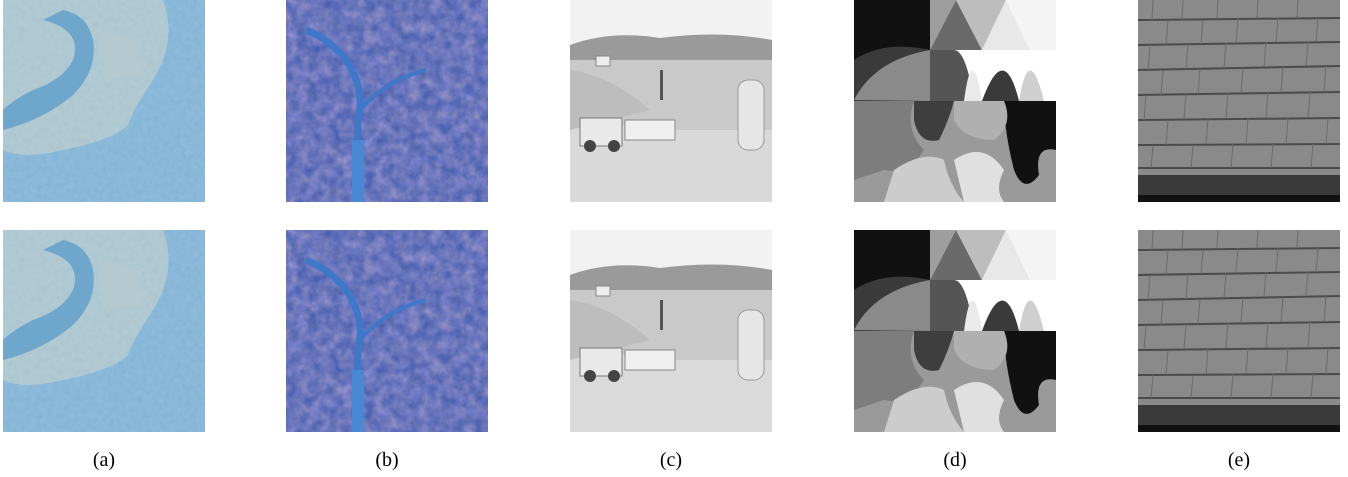 The image size is (1348, 477). What do you see at coordinates (671, 460) in the screenshot?
I see `caption-c: (c)` at bounding box center [671, 460].